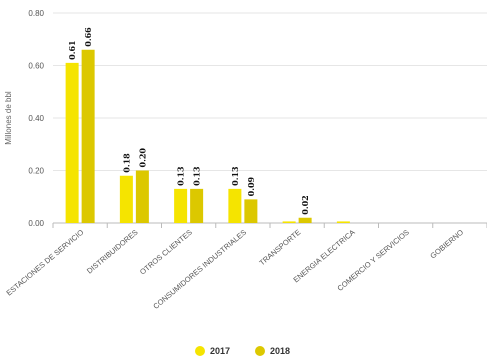 This screenshot has height=362, width=487. Describe the element at coordinates (305, 204) in the screenshot. I see `data-label-2018-4: 0.02` at that location.